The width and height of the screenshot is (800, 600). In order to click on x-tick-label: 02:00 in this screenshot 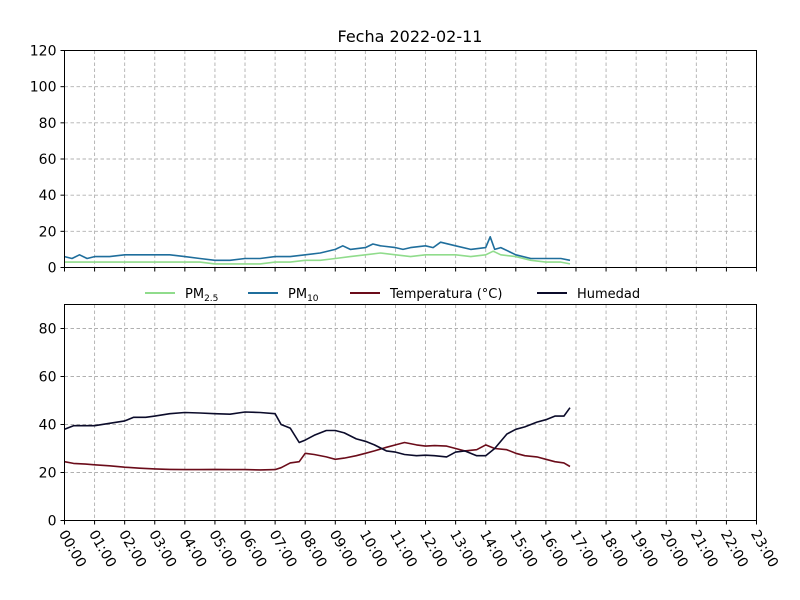, I will do `click(132, 549)`.